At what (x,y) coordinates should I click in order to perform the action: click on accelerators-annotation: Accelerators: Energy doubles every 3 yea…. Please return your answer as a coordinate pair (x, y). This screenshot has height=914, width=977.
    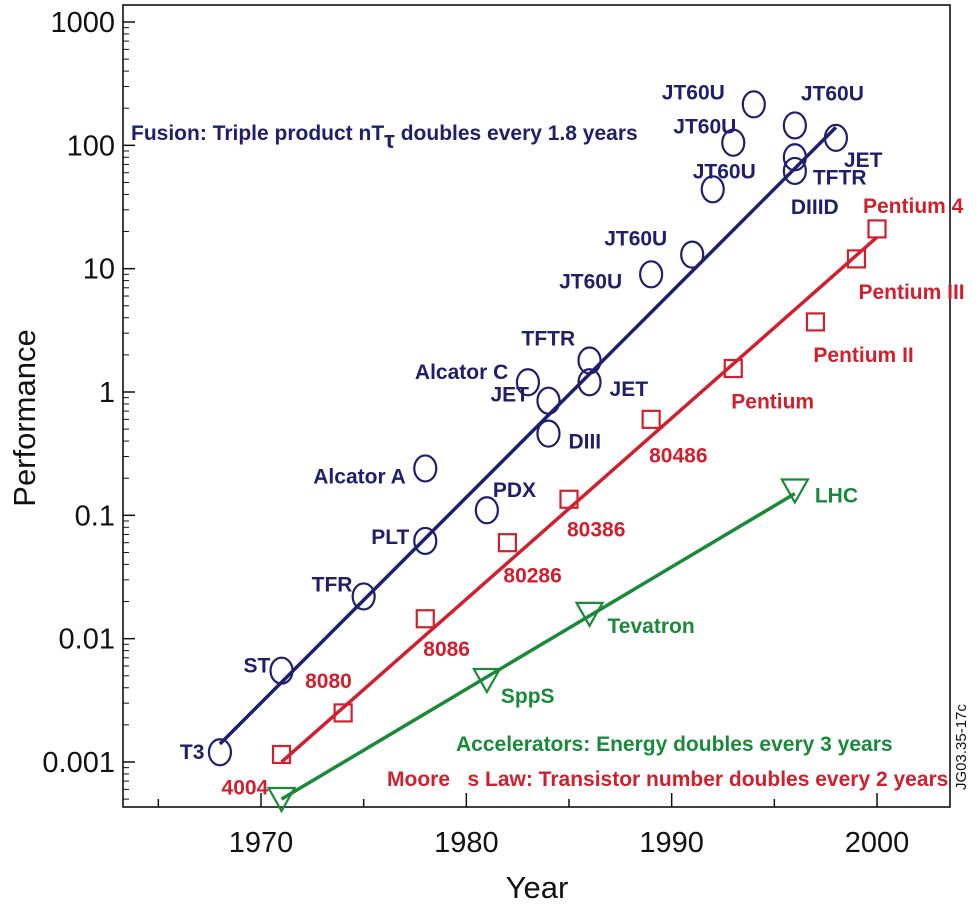
    Looking at the image, I should click on (674, 744).